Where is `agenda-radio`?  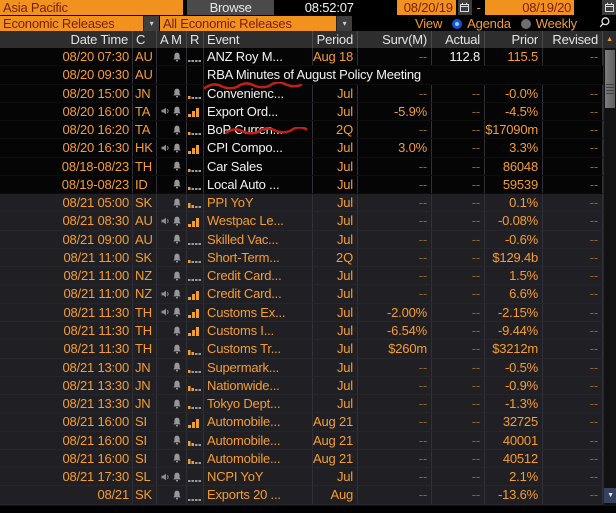
agenda-radio is located at coordinates (457, 23).